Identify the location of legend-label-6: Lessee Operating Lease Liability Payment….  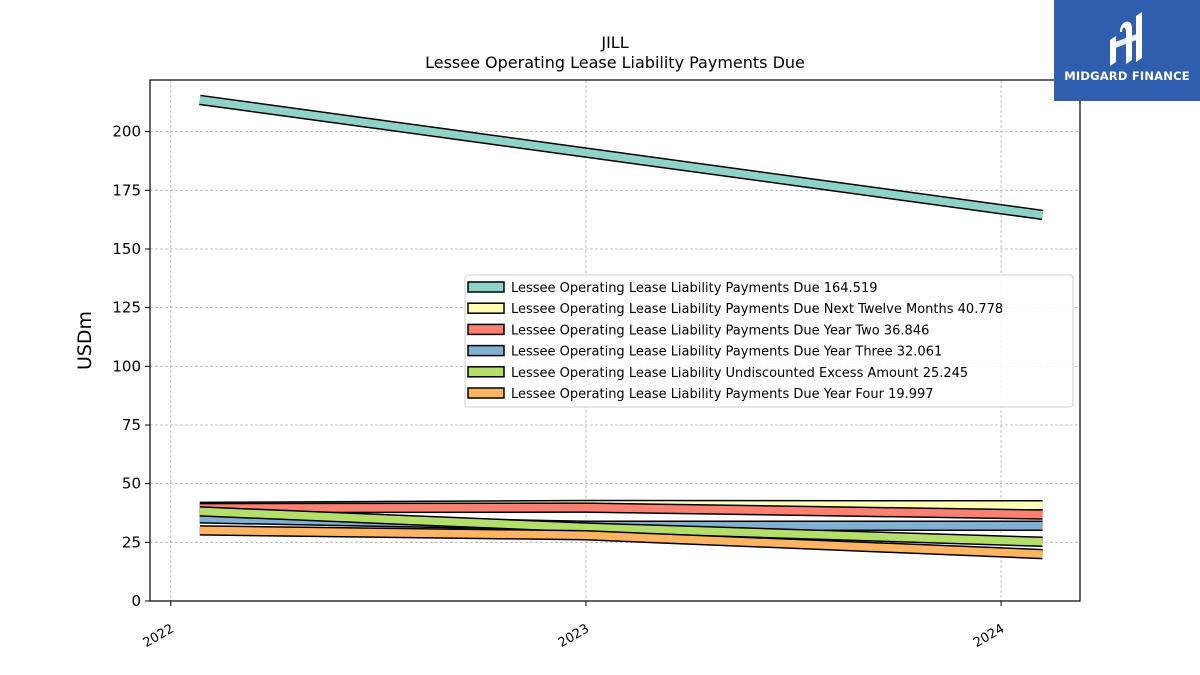
(722, 394).